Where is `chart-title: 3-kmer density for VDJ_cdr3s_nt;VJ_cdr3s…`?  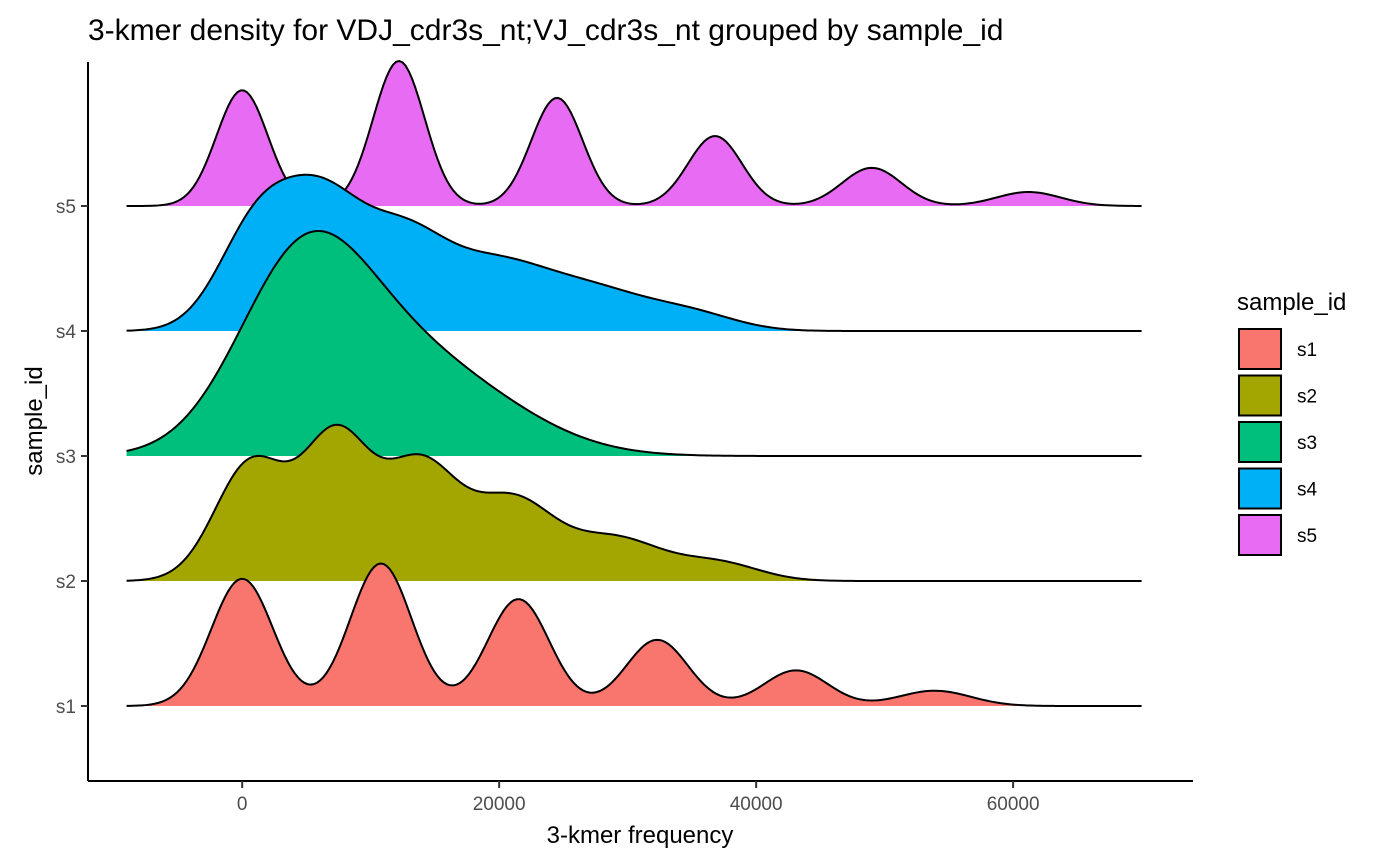 chart-title: 3-kmer density for VDJ_cdr3s_nt;VJ_cdr3s… is located at coordinates (545, 30).